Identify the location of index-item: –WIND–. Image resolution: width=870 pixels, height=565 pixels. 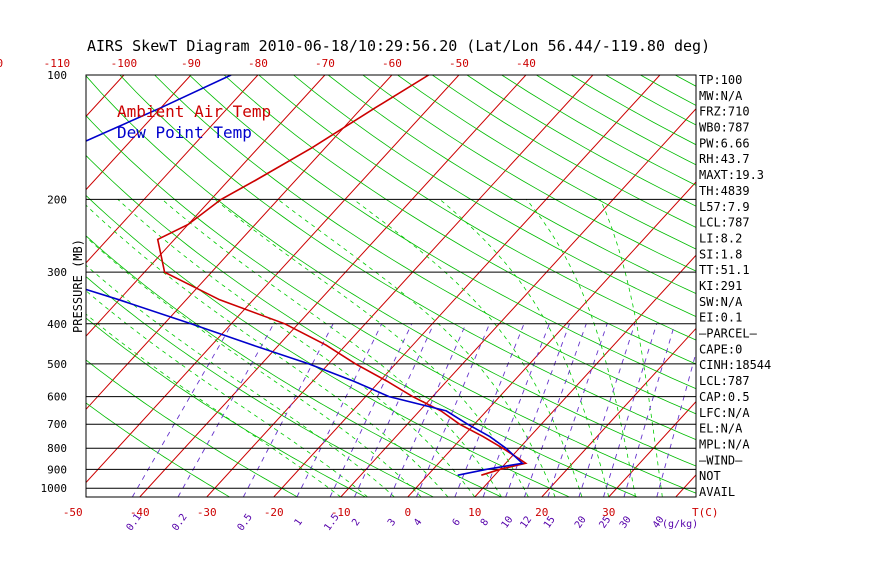
(721, 460).